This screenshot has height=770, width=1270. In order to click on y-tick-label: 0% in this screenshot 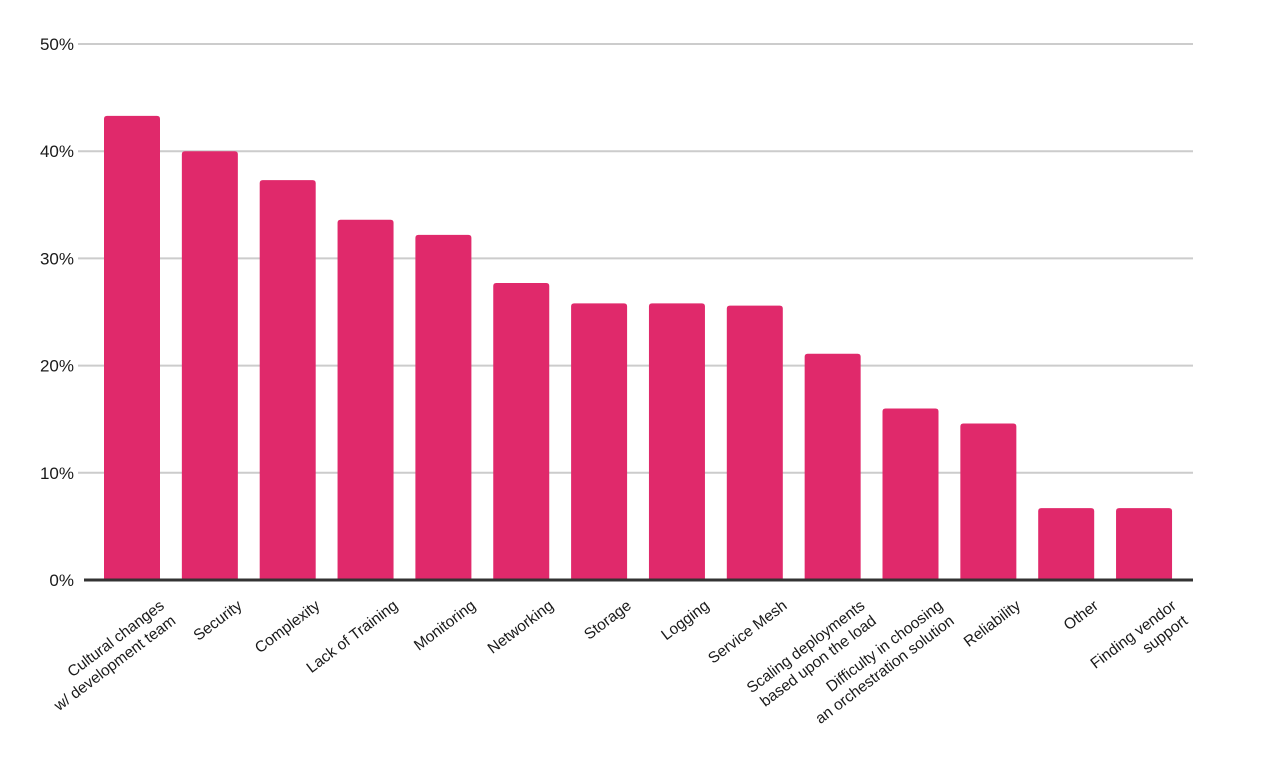, I will do `click(61, 580)`.